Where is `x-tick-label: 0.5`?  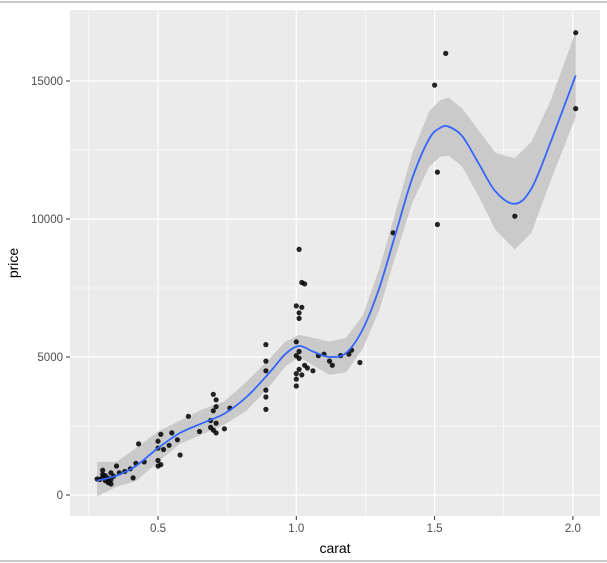 x-tick-label: 0.5 is located at coordinates (158, 529).